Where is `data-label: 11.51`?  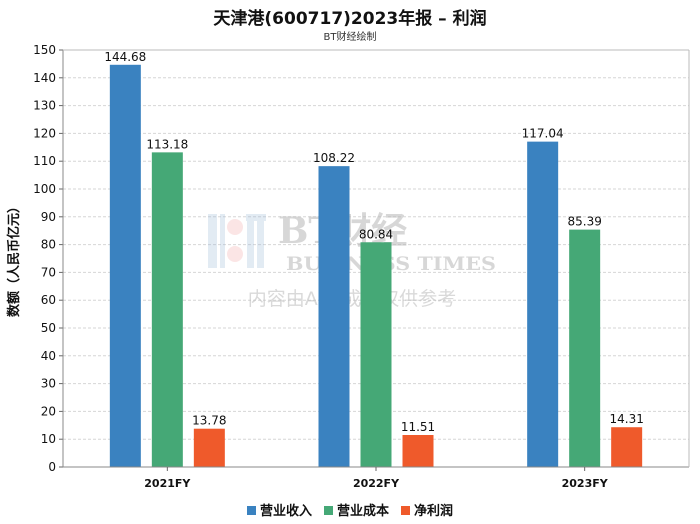 data-label: 11.51 is located at coordinates (418, 427).